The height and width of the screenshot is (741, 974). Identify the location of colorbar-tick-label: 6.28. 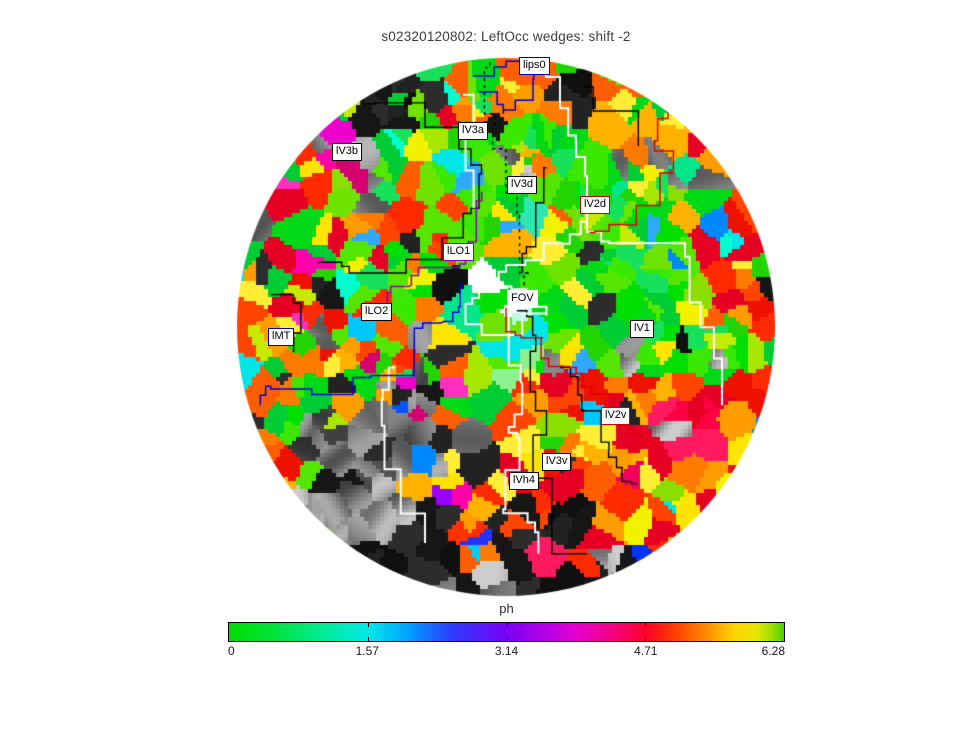
(773, 651).